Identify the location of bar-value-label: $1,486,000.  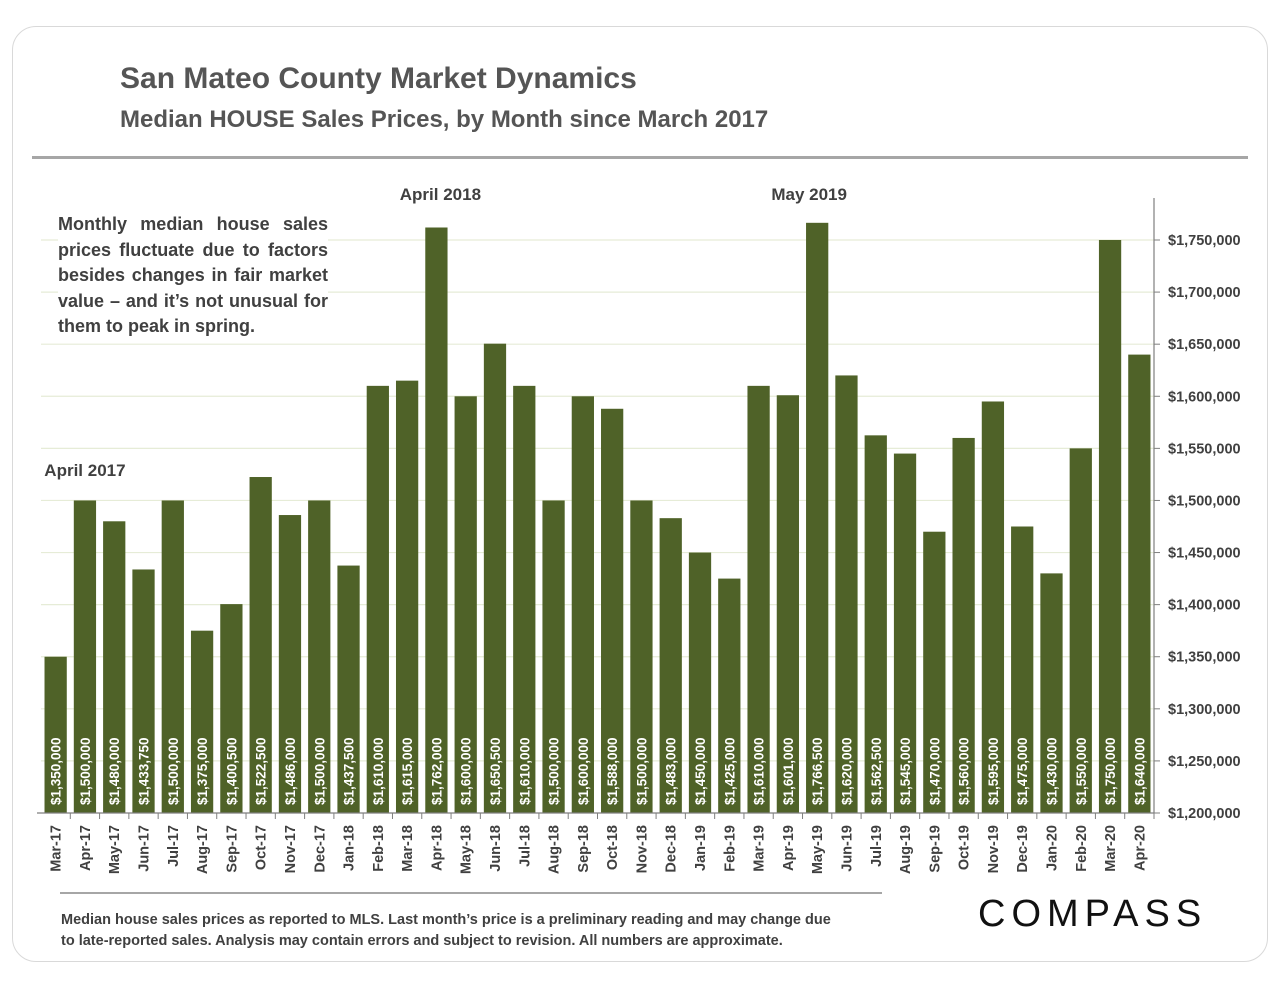
(290, 771).